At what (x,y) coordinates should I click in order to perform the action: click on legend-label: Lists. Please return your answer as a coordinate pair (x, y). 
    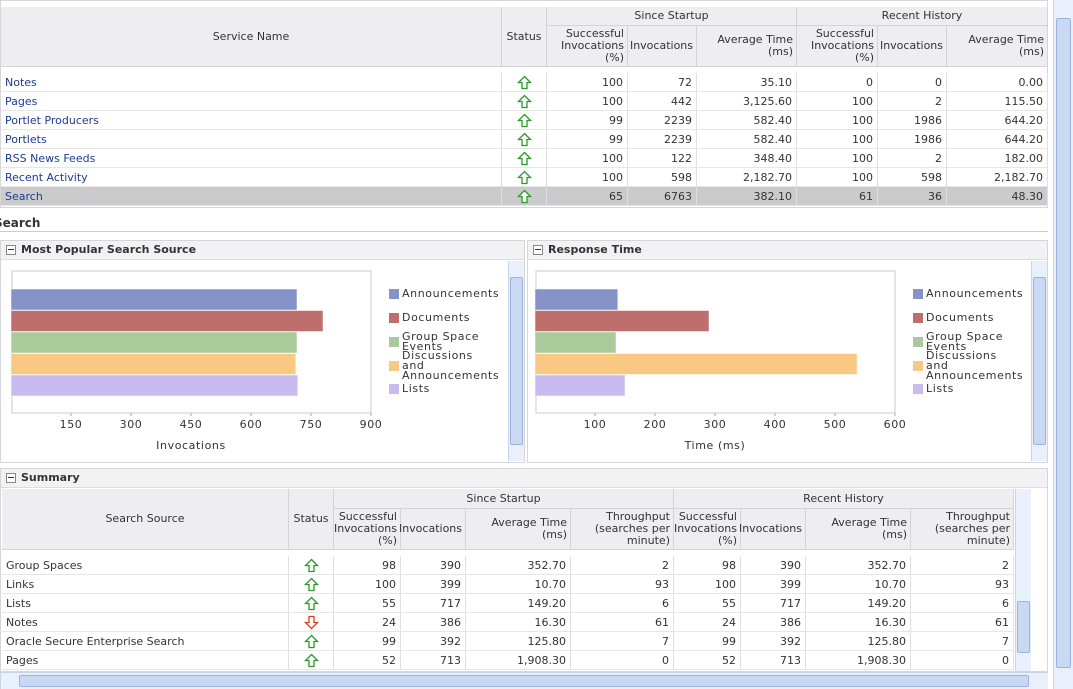
    Looking at the image, I should click on (974, 389).